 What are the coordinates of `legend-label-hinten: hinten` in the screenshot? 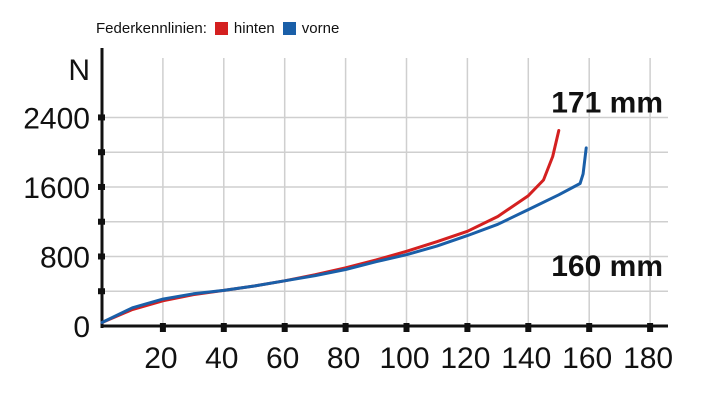 It's located at (254, 28).